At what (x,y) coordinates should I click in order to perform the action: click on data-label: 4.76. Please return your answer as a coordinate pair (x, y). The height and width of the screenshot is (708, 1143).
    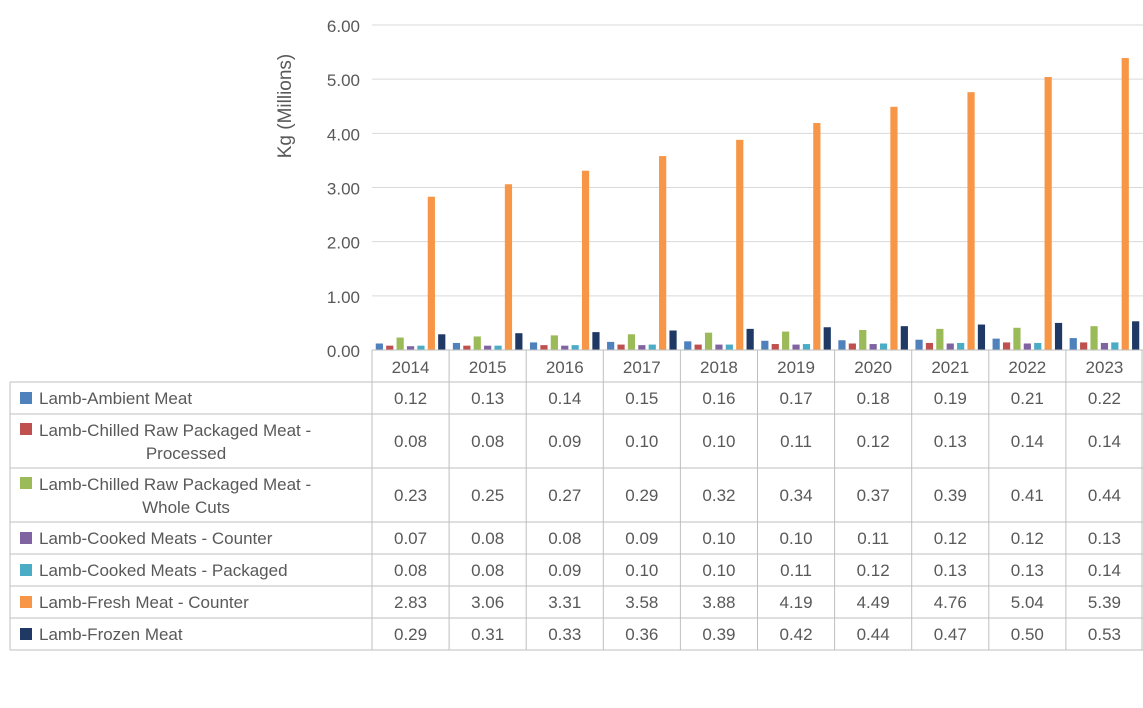
    Looking at the image, I should click on (950, 602).